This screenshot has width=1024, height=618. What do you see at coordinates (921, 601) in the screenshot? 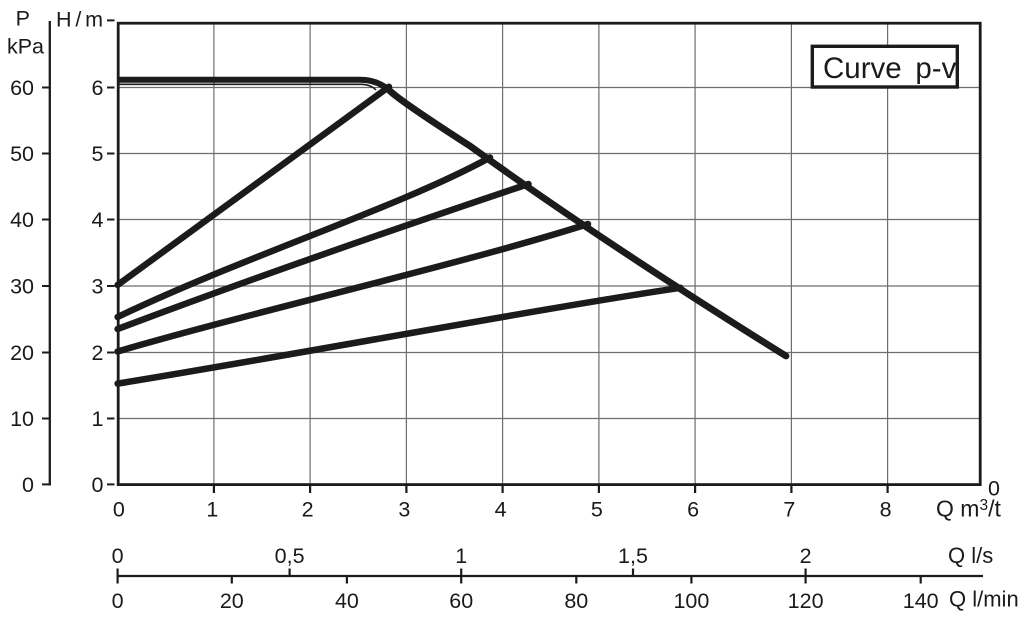
I see `svg-text: 140` at bounding box center [921, 601].